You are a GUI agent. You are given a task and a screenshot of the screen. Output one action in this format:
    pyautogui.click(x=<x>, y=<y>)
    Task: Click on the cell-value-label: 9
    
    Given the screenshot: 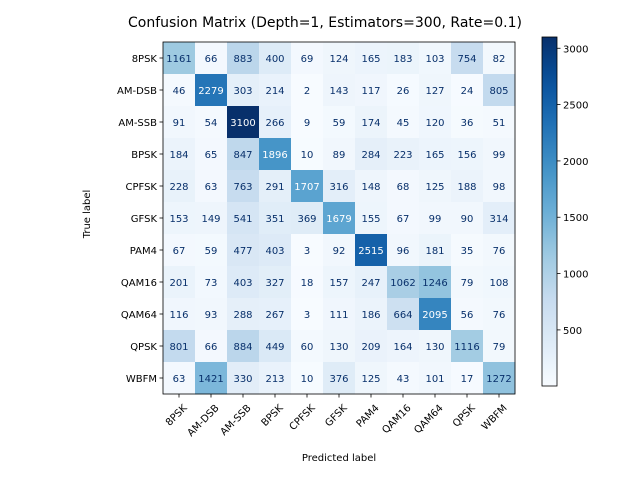 What is the action you would take?
    pyautogui.click(x=307, y=123)
    